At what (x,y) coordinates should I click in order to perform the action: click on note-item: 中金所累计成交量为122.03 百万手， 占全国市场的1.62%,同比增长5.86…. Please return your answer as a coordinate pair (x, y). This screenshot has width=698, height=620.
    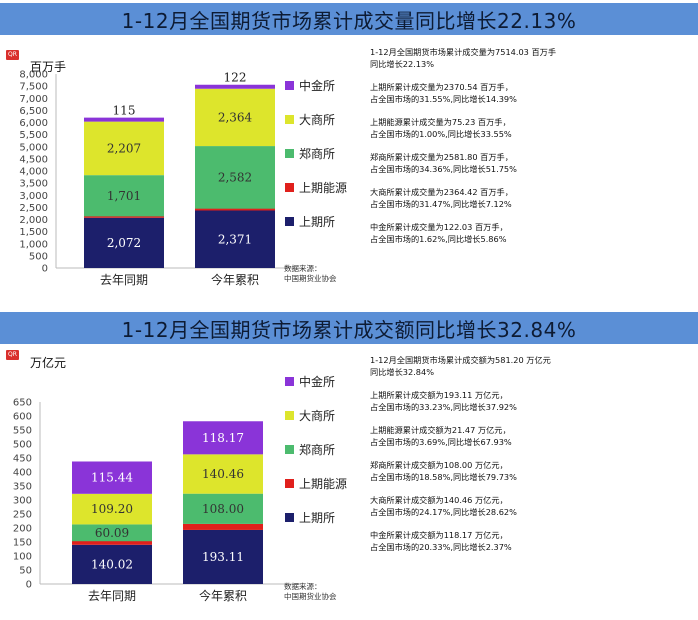
    Looking at the image, I should click on (532, 233).